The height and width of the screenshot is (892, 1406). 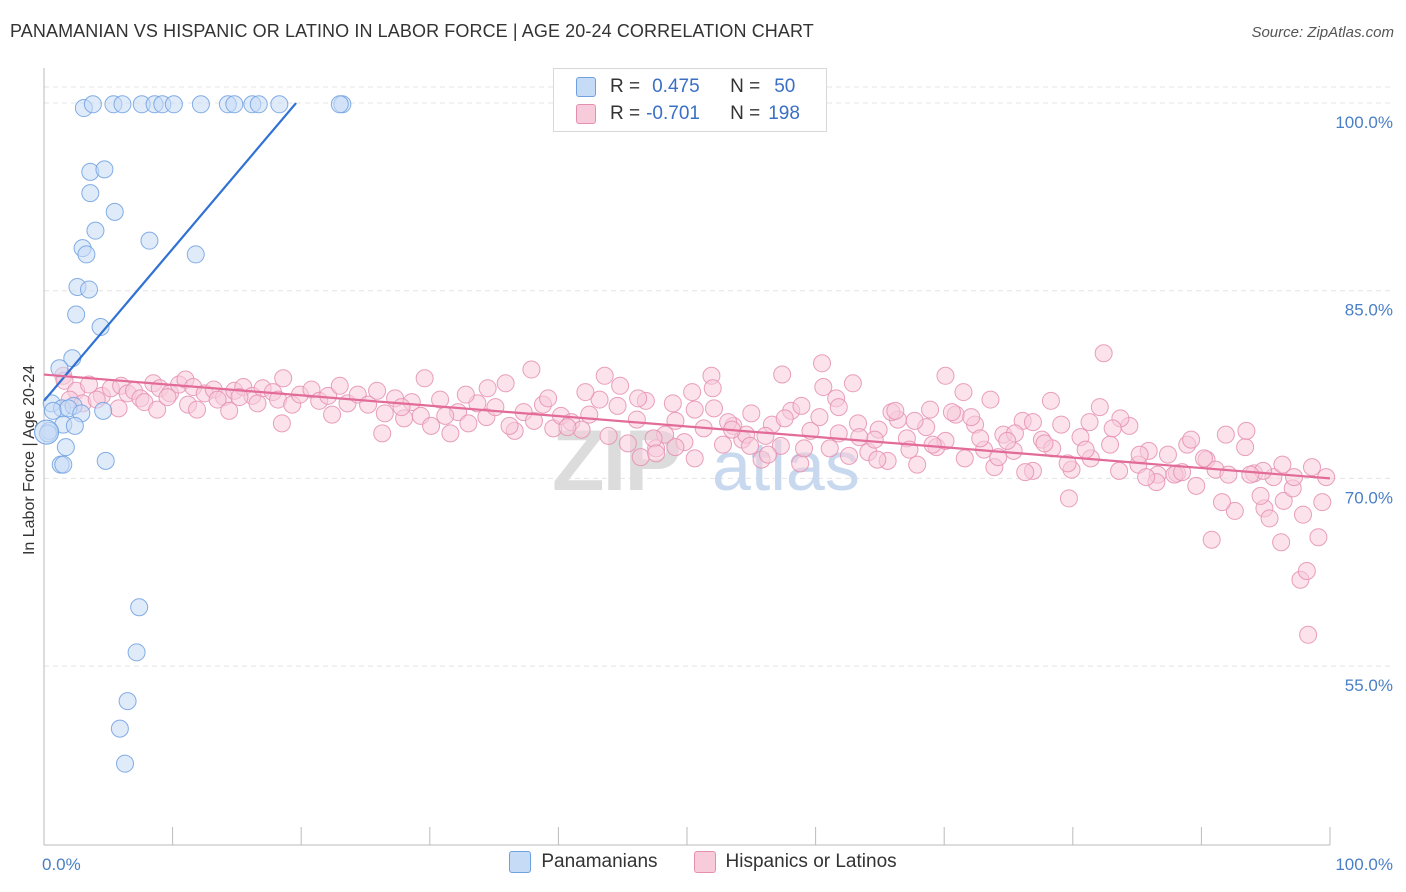 I want to click on y-tick-label: 70.0%, so click(x=1369, y=497).